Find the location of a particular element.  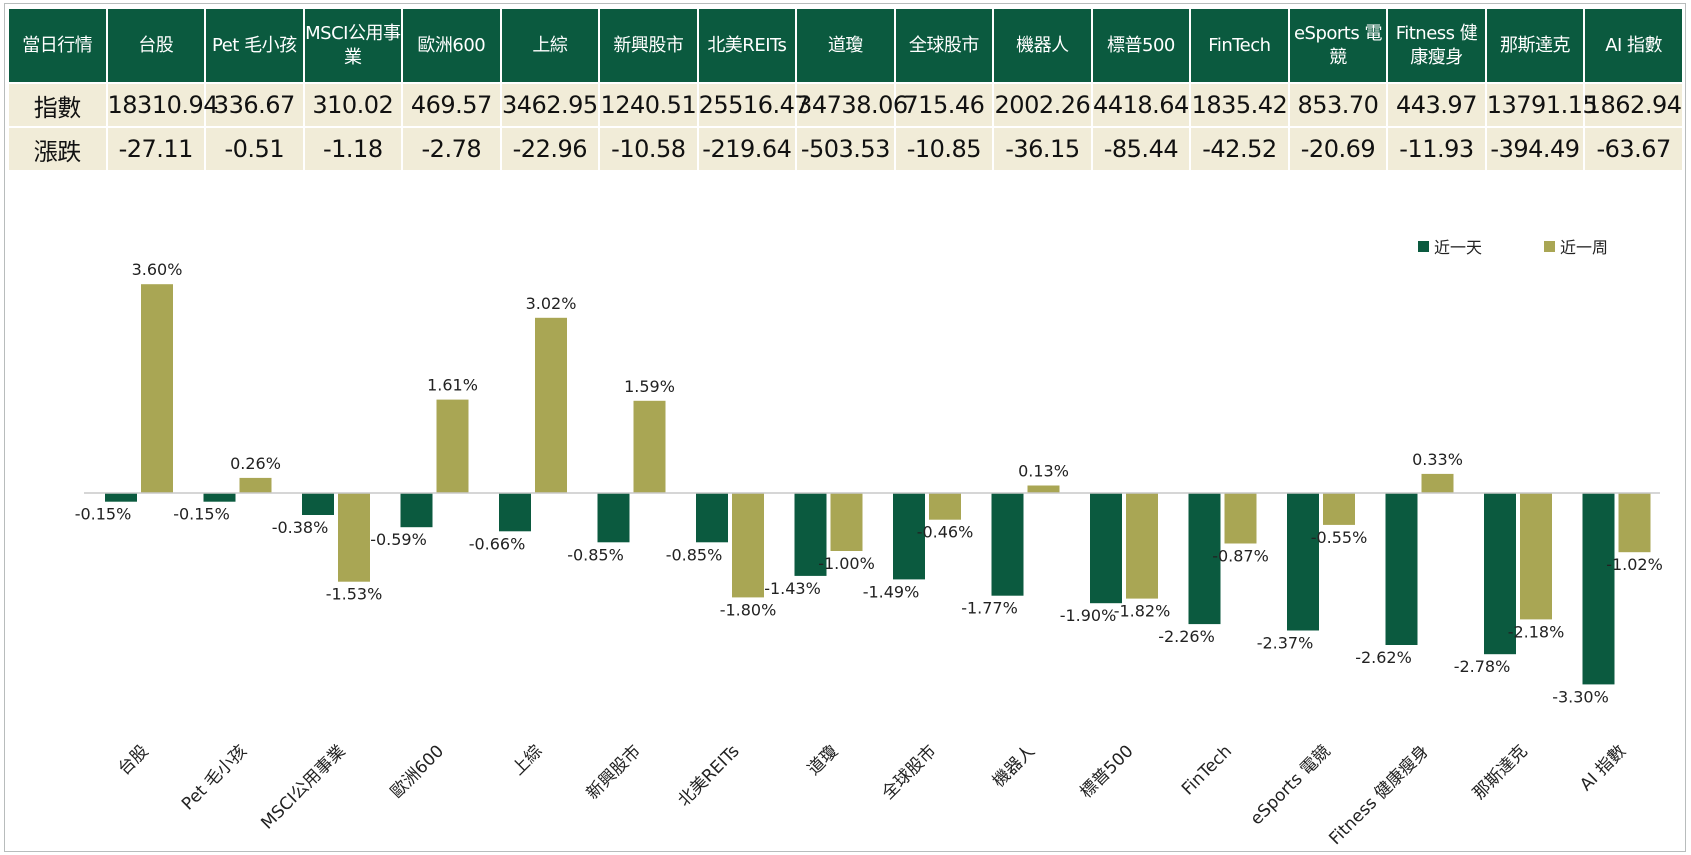

table-cell: -10.85 is located at coordinates (944, 149).